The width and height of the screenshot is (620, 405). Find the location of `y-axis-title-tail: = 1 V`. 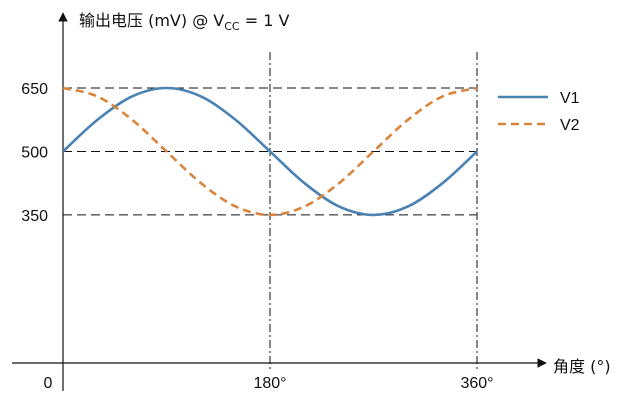

y-axis-title-tail: = 1 V is located at coordinates (265, 20).